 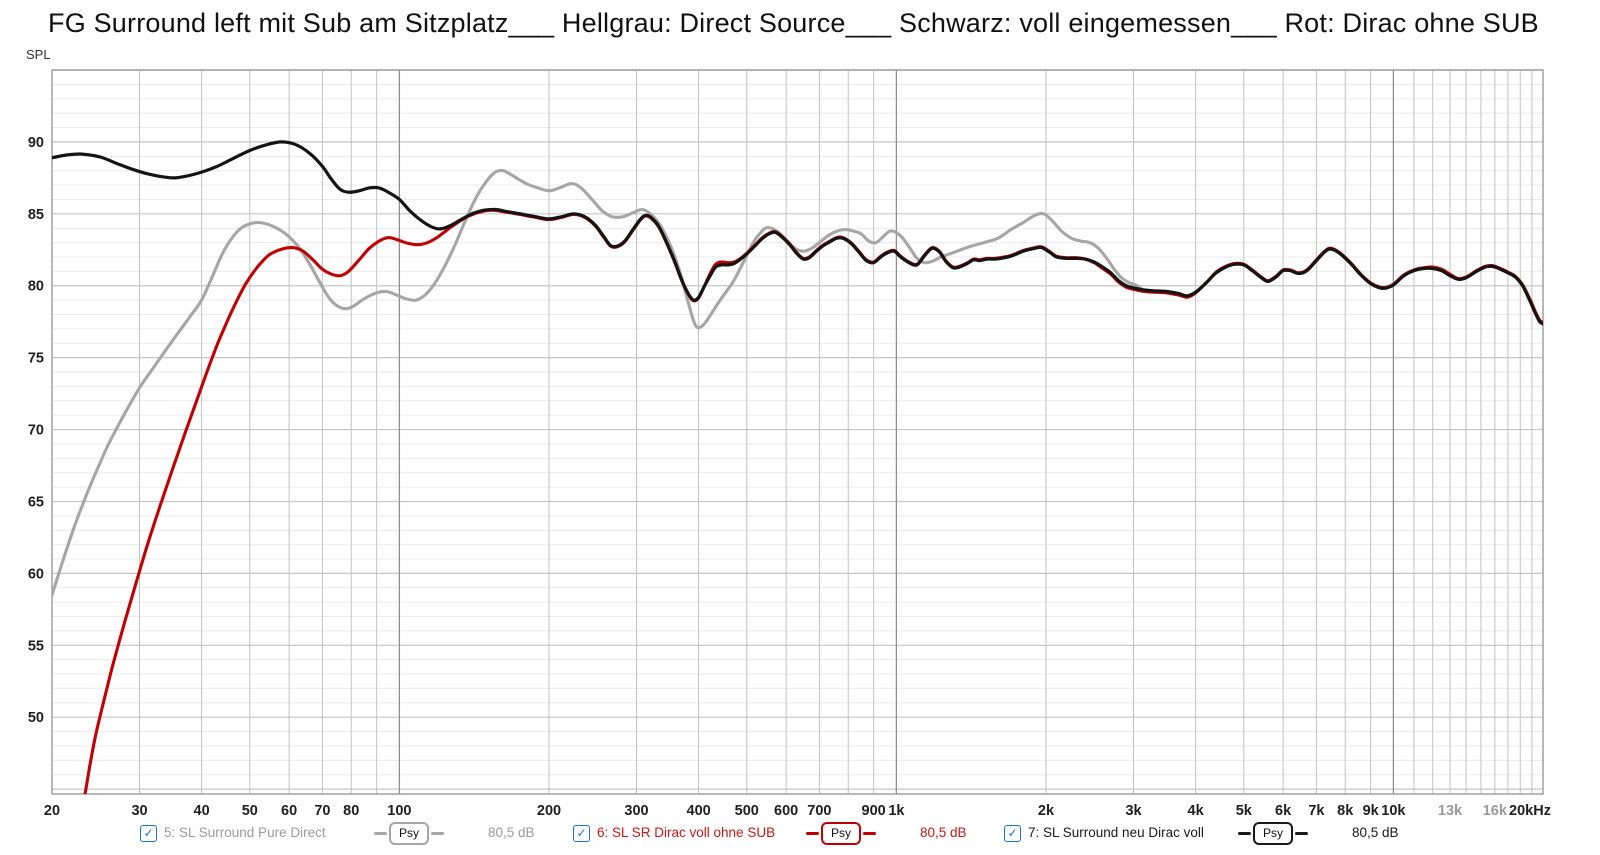 What do you see at coordinates (139, 811) in the screenshot?
I see `svg-text: 30` at bounding box center [139, 811].